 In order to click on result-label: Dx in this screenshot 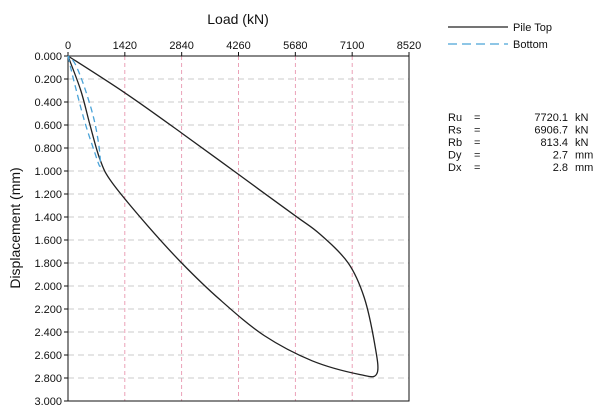, I will do `click(455, 168)`.